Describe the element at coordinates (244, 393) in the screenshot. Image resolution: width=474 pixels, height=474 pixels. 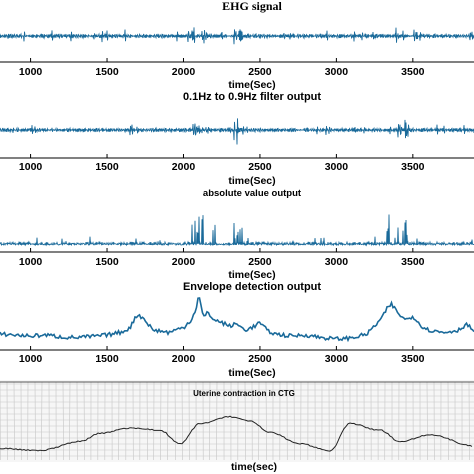
I see `panel-title: Uterine contraction in CTG` at that location.